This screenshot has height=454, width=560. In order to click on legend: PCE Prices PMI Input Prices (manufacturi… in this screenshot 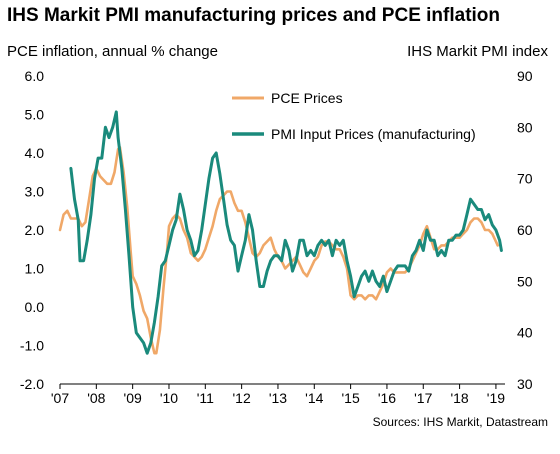, I will do `click(354, 116)`.